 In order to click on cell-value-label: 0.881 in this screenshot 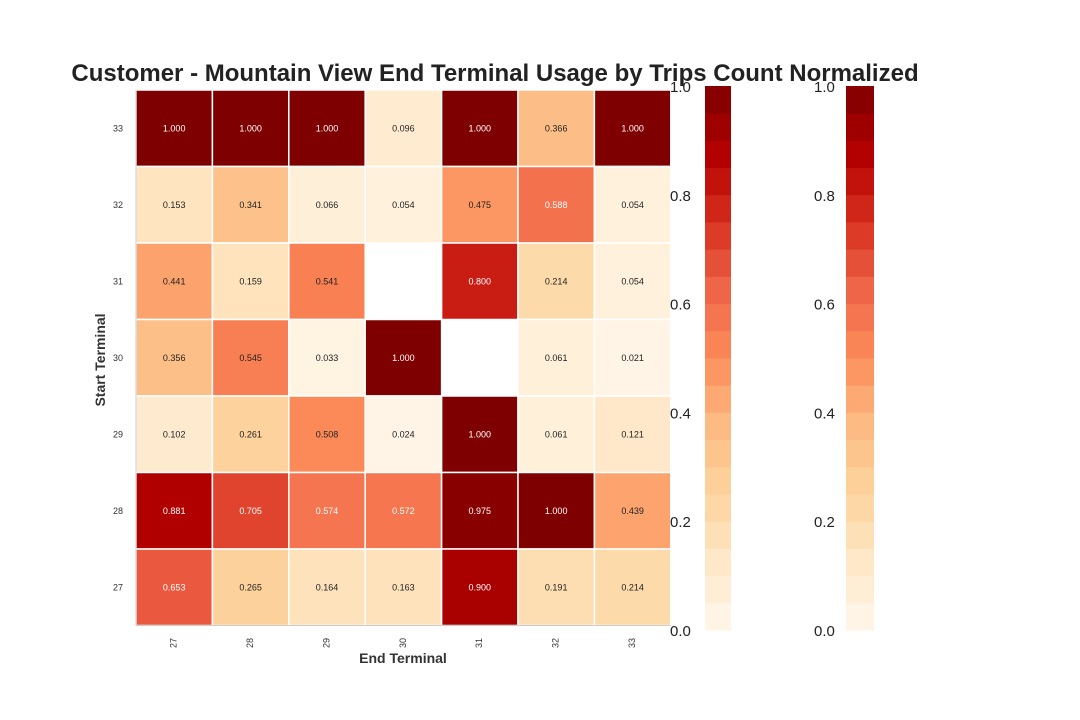, I will do `click(174, 511)`.